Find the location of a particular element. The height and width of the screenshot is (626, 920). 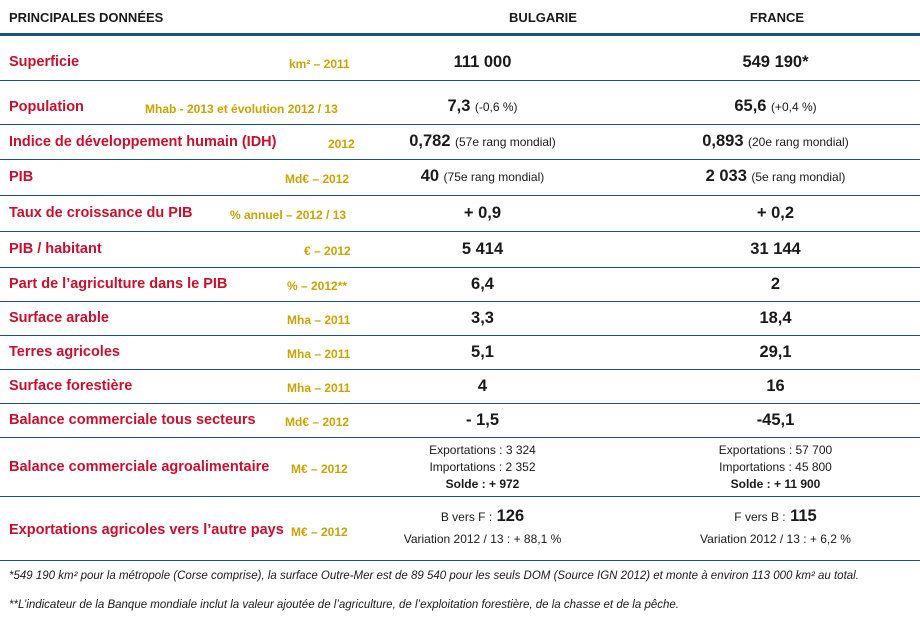

table-row: Superficie km² – 2011 111 000 549 190* is located at coordinates (460, 58).